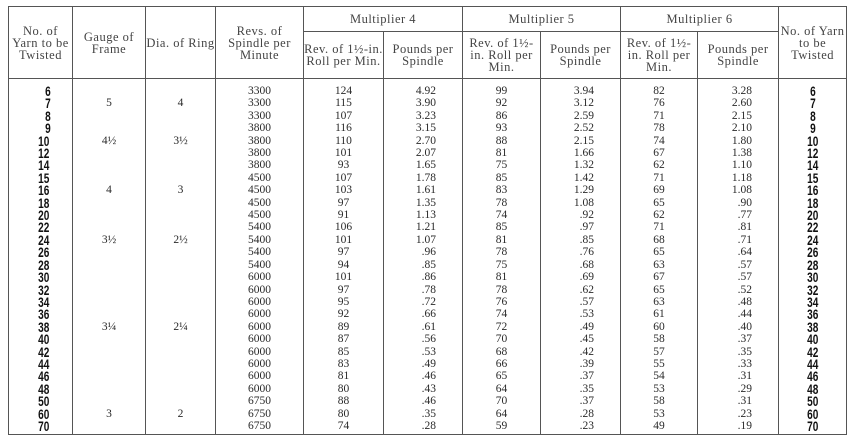  What do you see at coordinates (40, 116) in the screenshot?
I see `yarn-no-cell: 8` at bounding box center [40, 116].